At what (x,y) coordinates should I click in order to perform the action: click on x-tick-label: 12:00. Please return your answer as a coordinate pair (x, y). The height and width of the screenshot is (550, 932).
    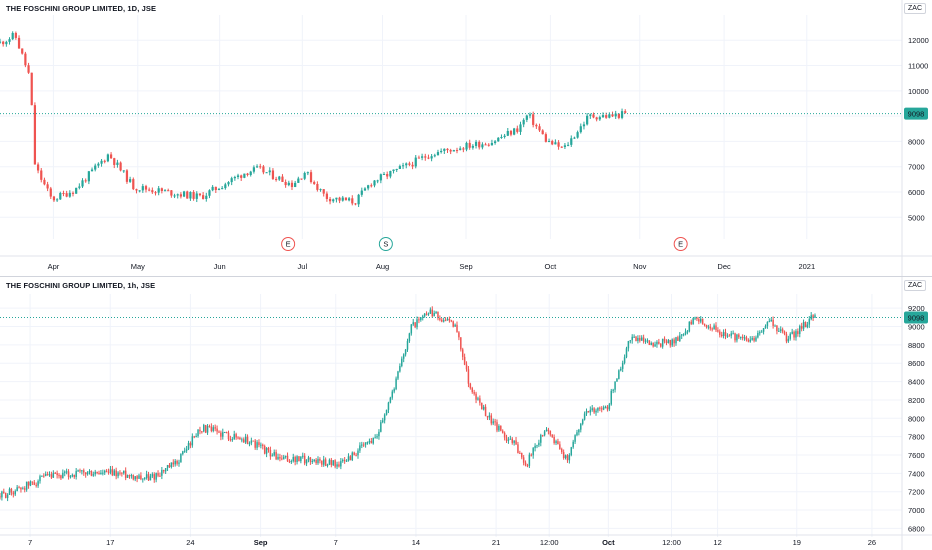
    Looking at the image, I should click on (549, 542).